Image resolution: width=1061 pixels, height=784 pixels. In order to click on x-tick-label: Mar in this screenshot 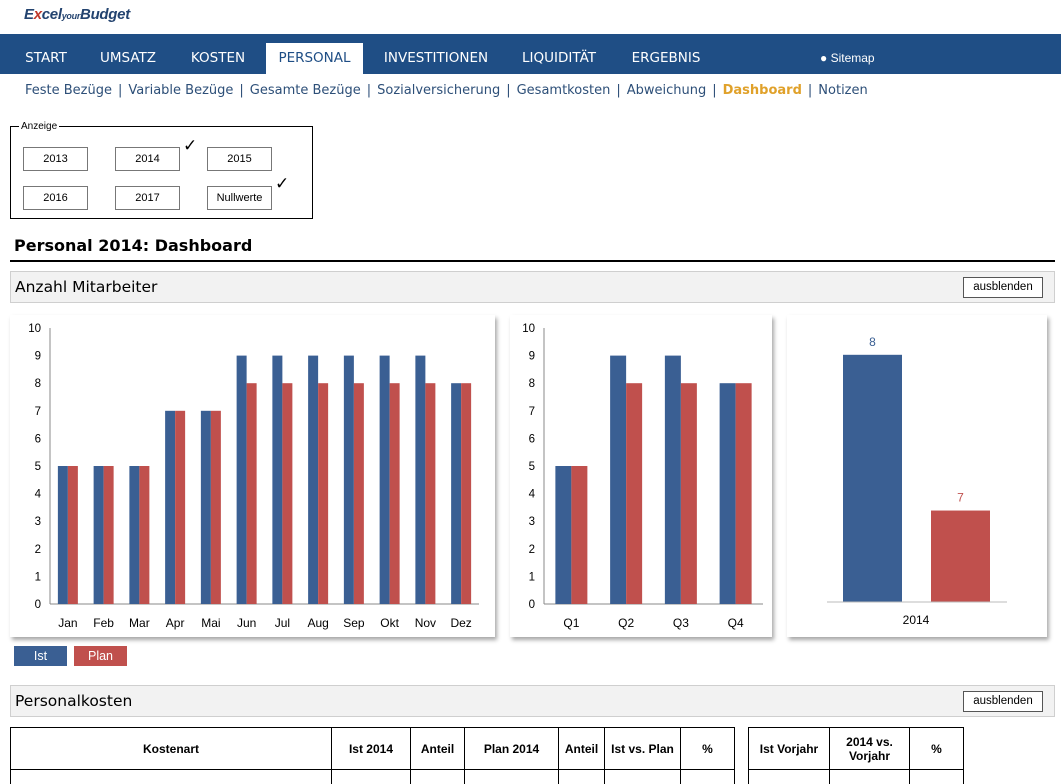, I will do `click(139, 623)`.